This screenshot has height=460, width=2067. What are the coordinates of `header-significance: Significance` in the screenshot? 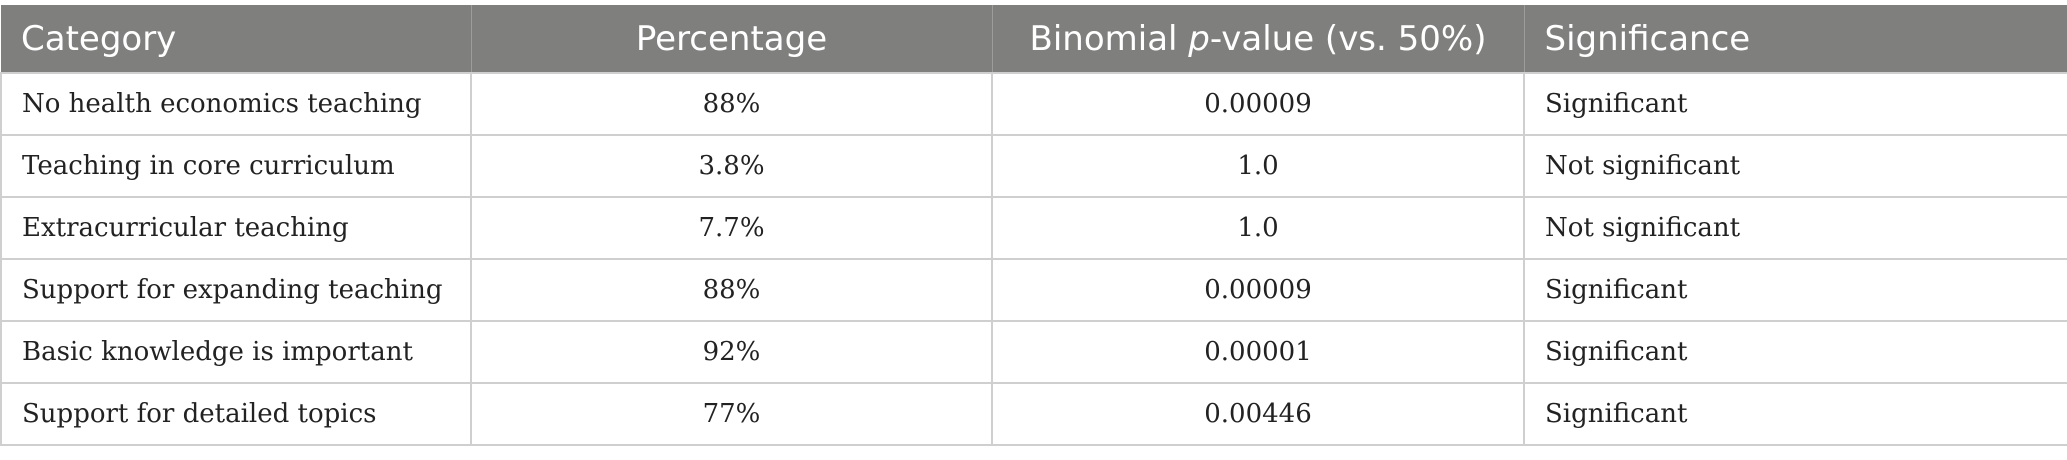 It's located at (1795, 39).